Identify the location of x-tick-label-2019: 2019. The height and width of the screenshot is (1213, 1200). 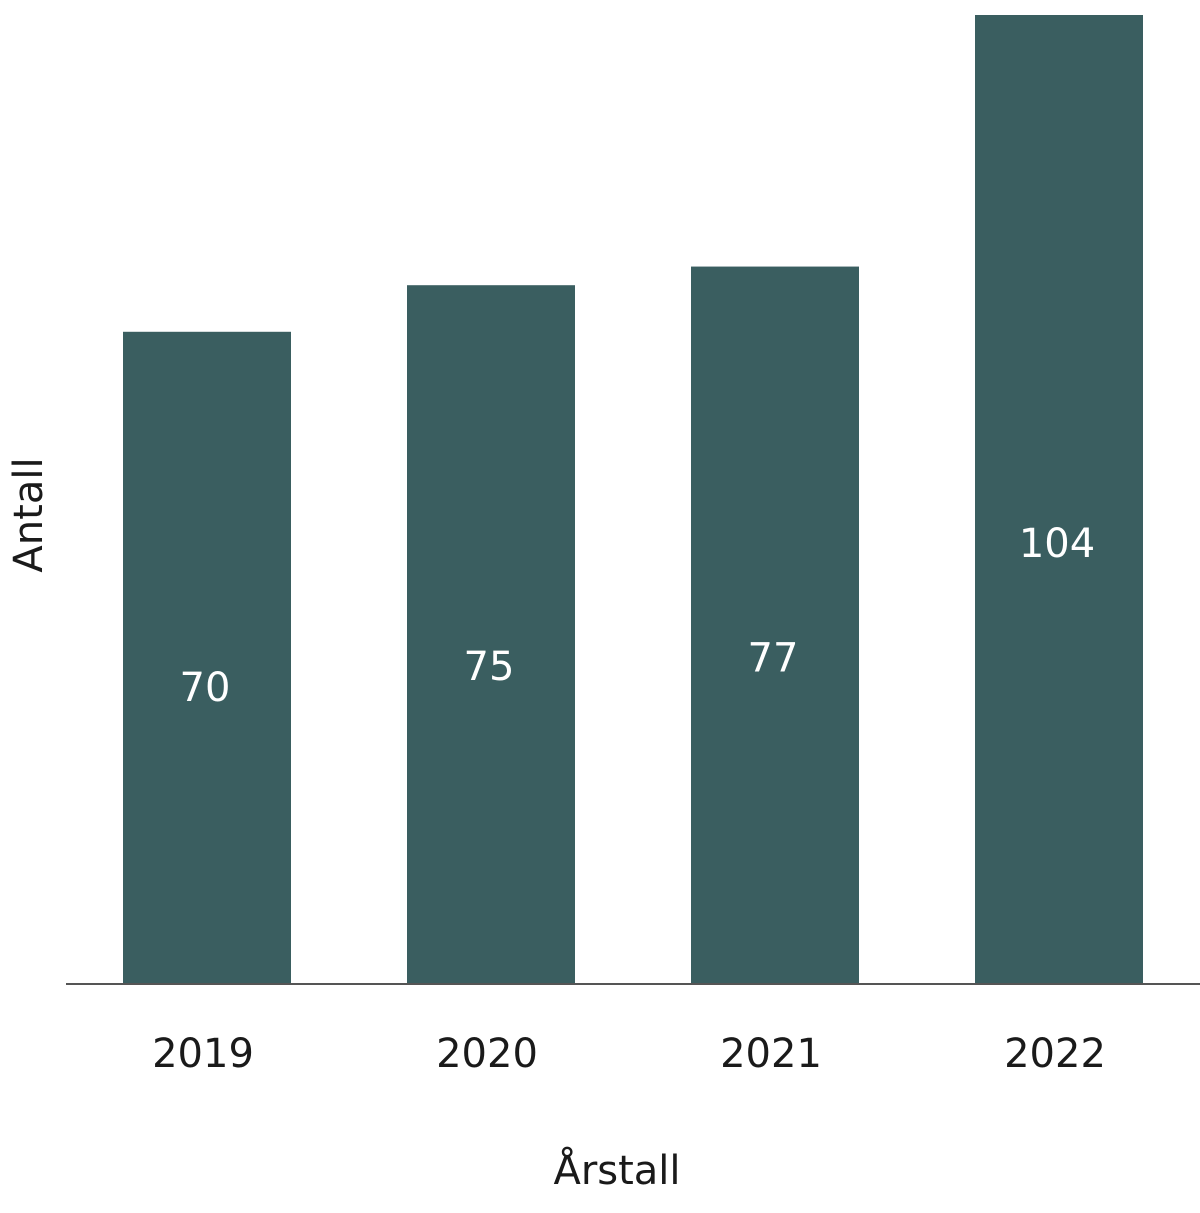
(203, 1054).